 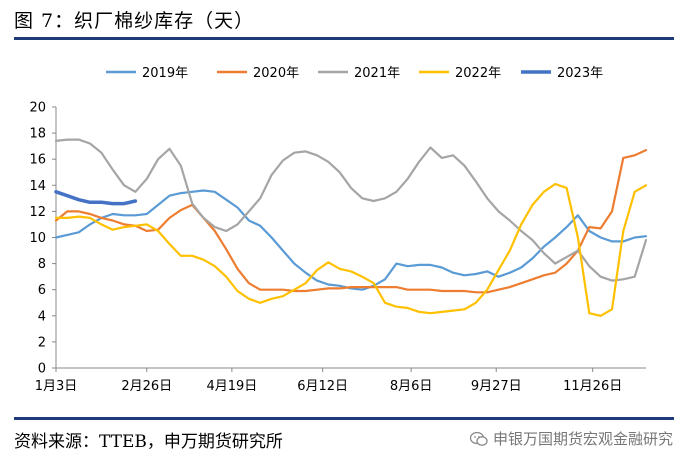 I want to click on y-tick-label: 12, so click(x=37, y=212).